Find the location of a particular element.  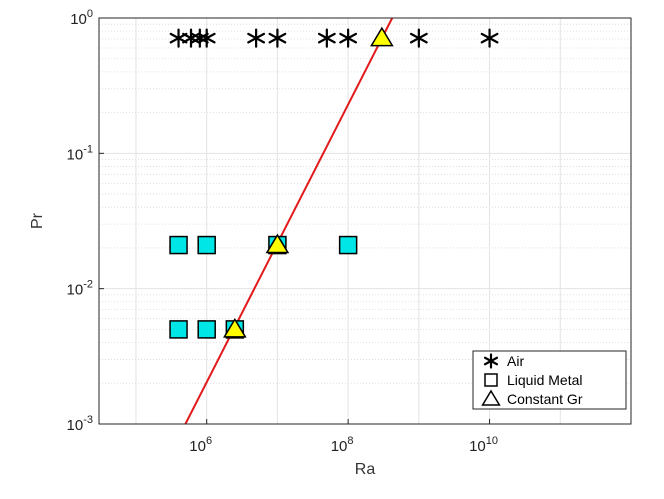

legend-marker-air is located at coordinates (491, 361).